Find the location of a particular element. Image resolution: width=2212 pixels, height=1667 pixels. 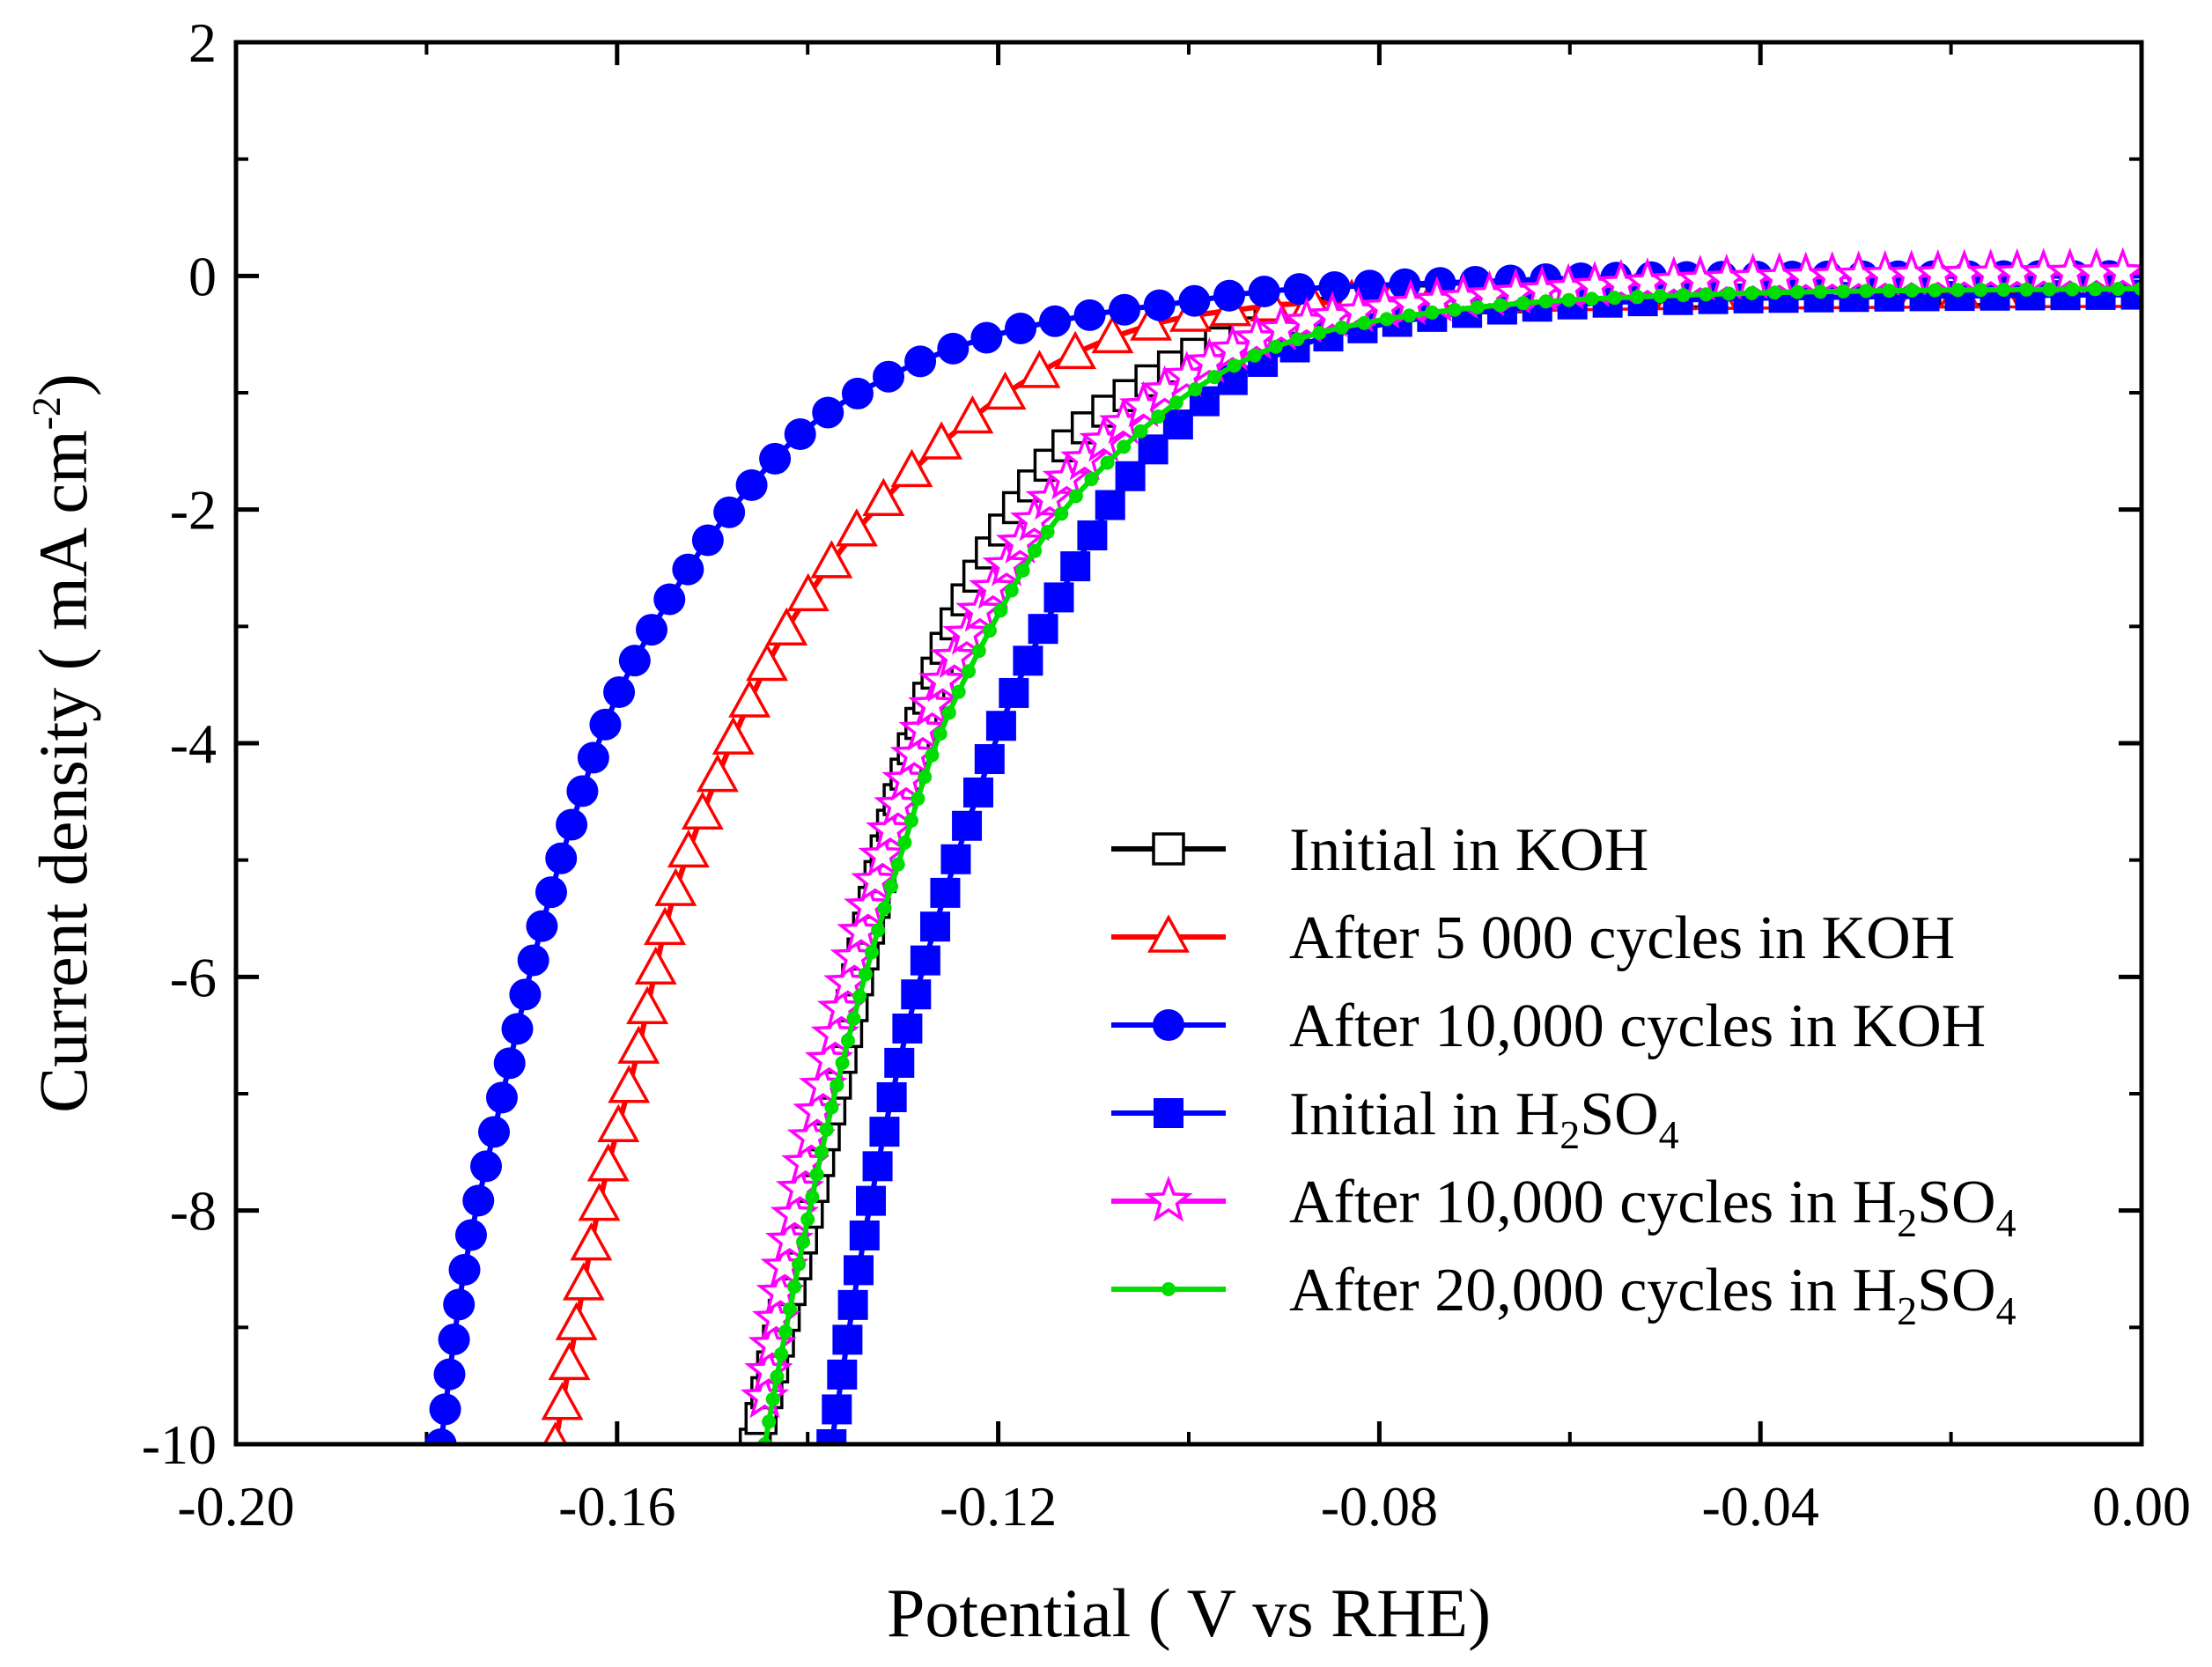

legend-label-part: Initial in KOH is located at coordinates (1468, 850).